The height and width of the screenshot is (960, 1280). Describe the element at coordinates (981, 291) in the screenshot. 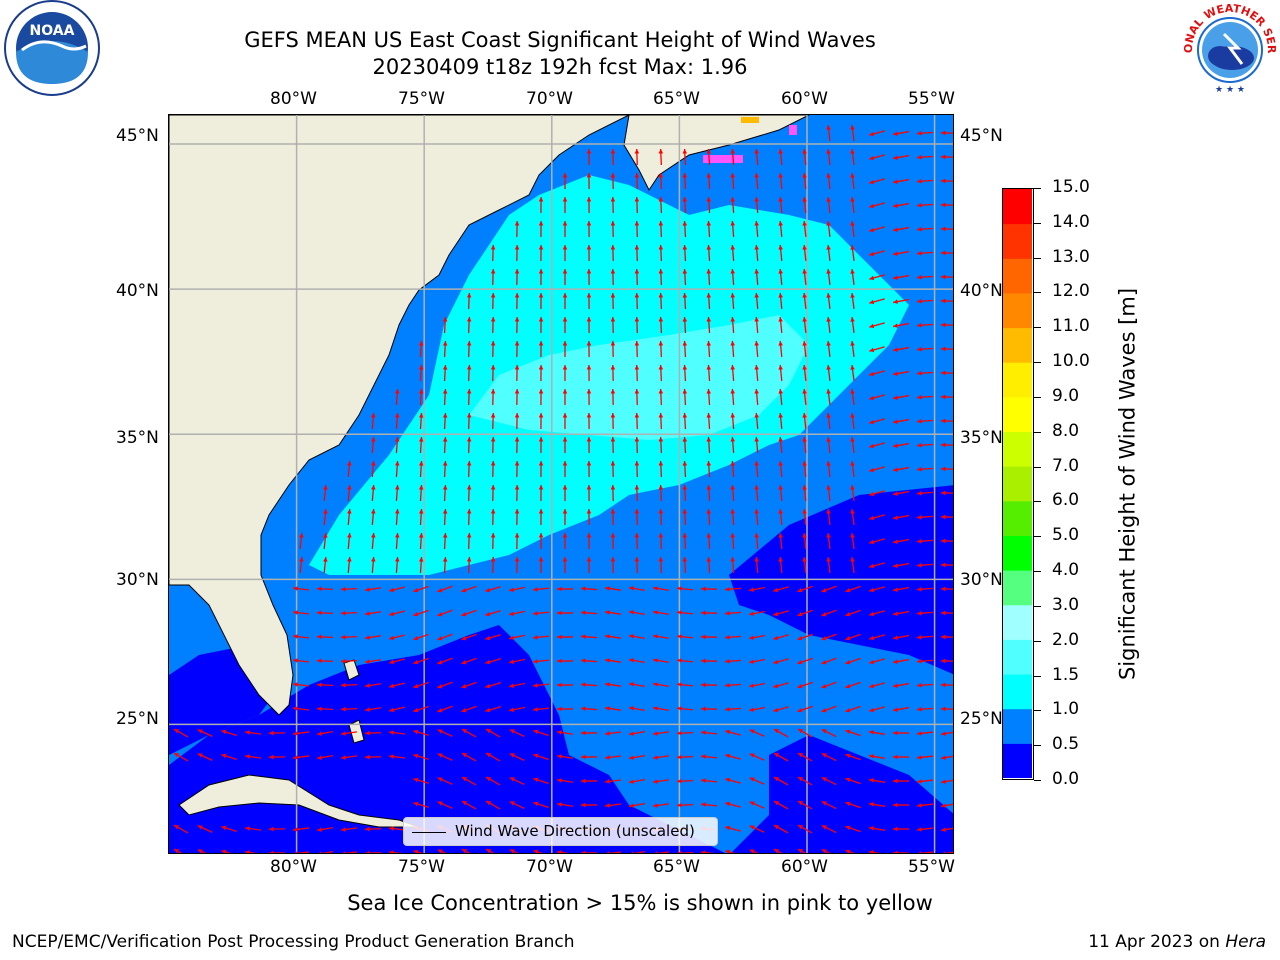

I see `right-tick-label: 40°N` at that location.